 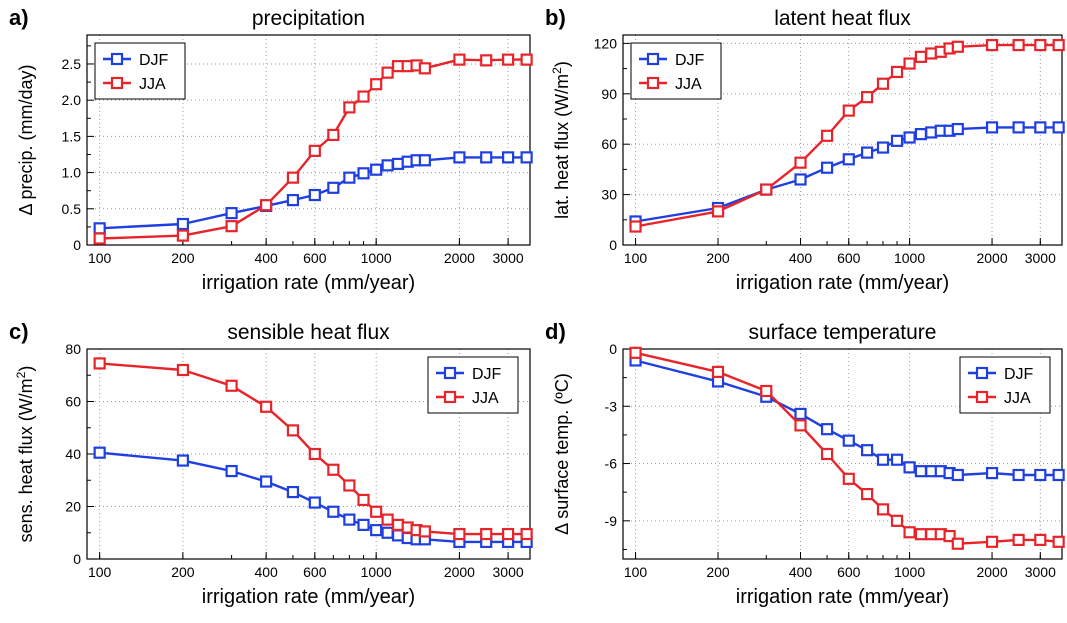 I want to click on y-axis-label: sens. heat flux (W/m2), so click(x=25, y=454).